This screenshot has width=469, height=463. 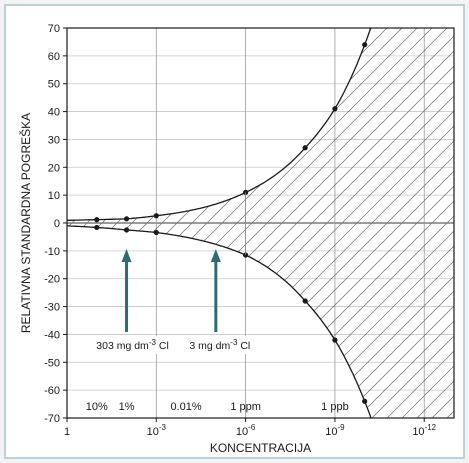 What do you see at coordinates (67, 432) in the screenshot?
I see `x-tick-label: 1` at bounding box center [67, 432].